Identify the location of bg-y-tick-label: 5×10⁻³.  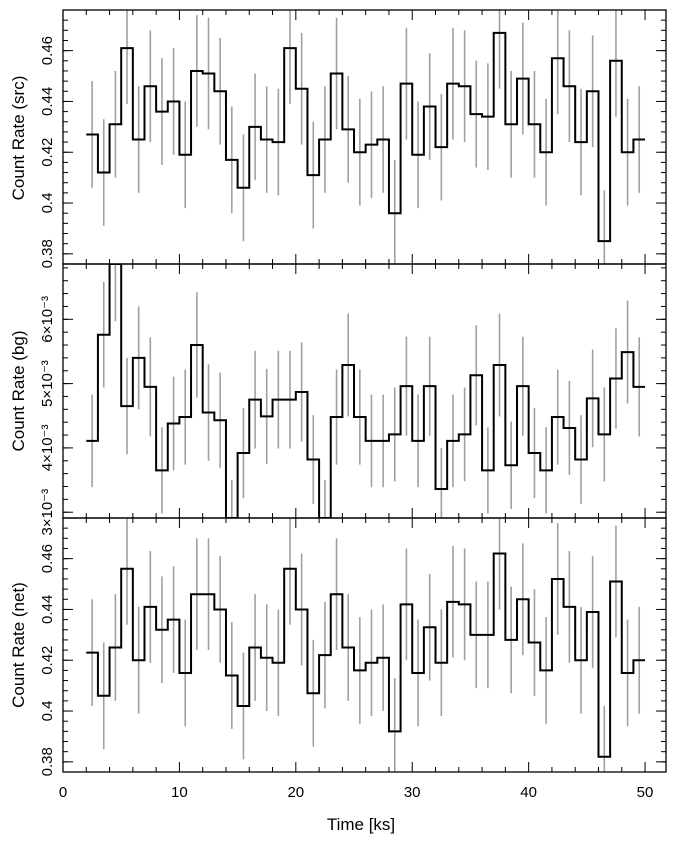
(47, 383).